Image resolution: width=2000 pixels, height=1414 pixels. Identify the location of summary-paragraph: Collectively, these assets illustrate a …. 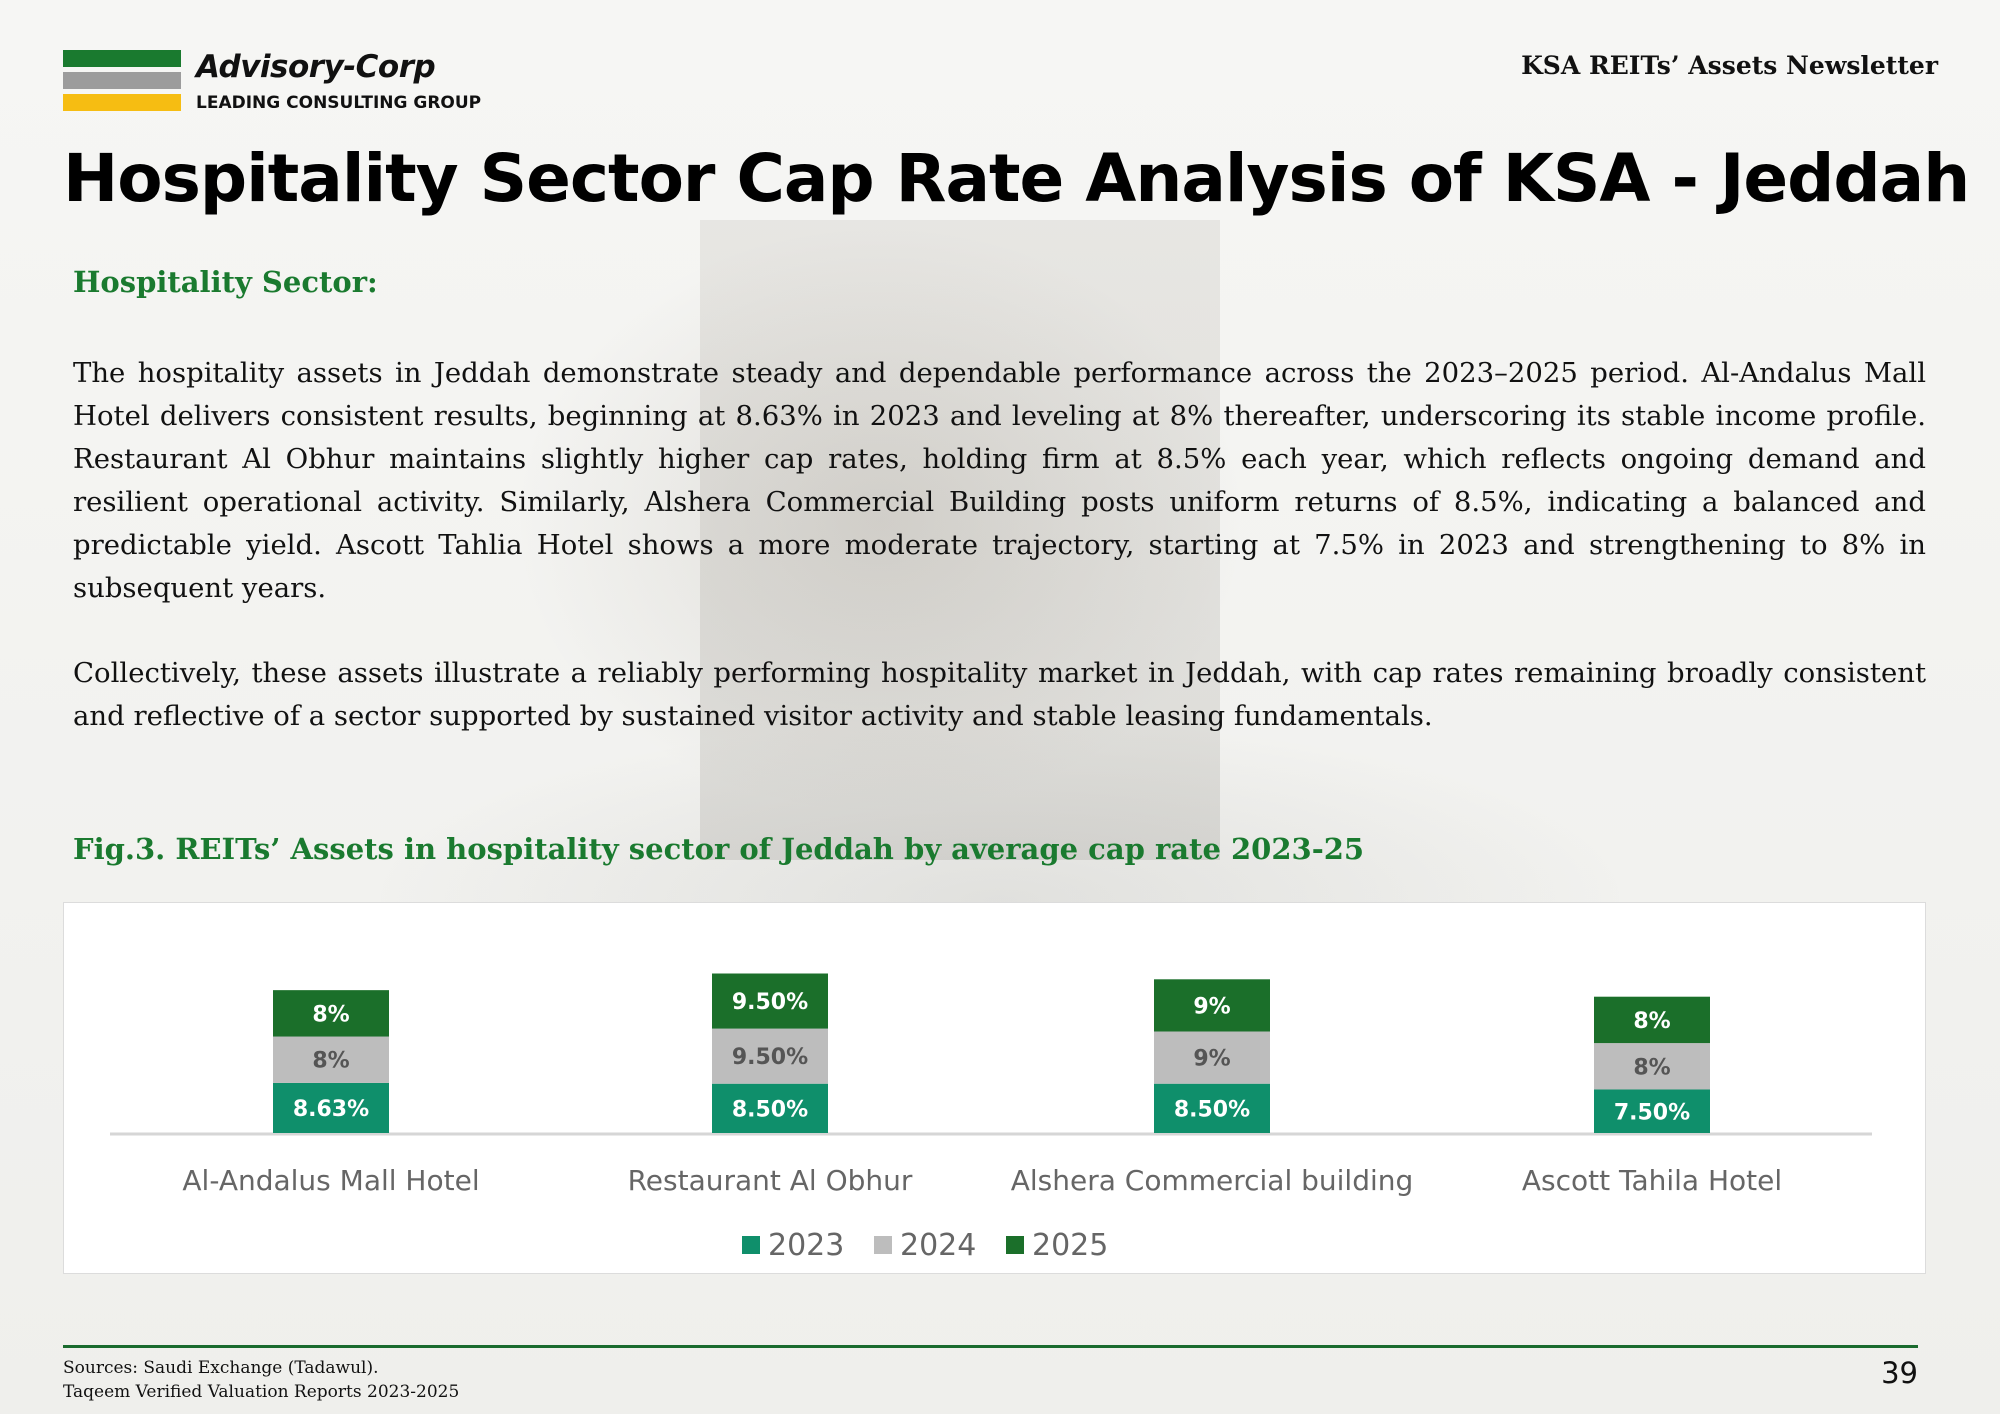
(999, 694).